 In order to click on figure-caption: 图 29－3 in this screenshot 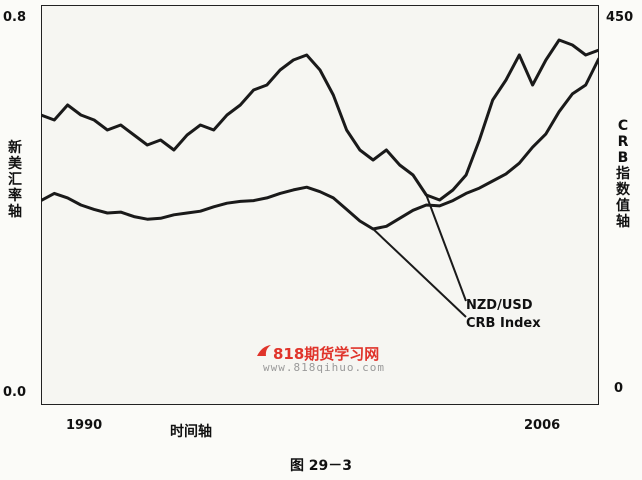, I will do `click(321, 466)`.